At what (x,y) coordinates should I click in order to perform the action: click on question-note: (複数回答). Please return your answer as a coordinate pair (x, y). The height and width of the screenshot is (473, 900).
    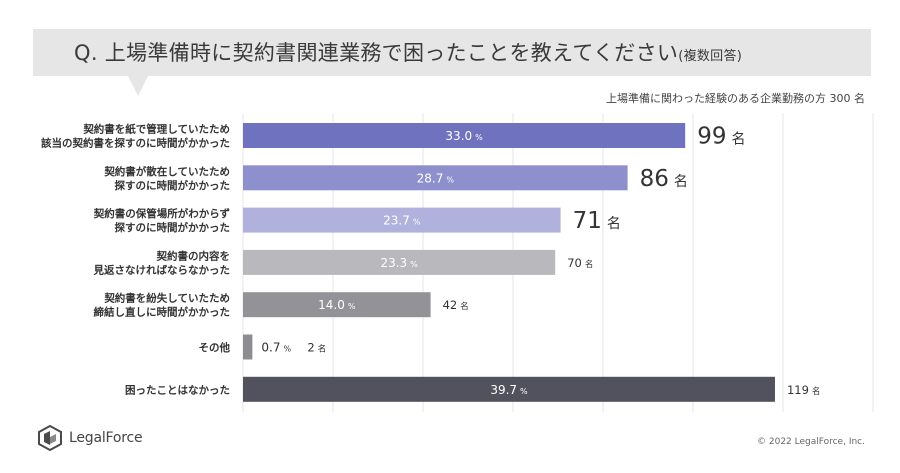
    Looking at the image, I should click on (710, 56).